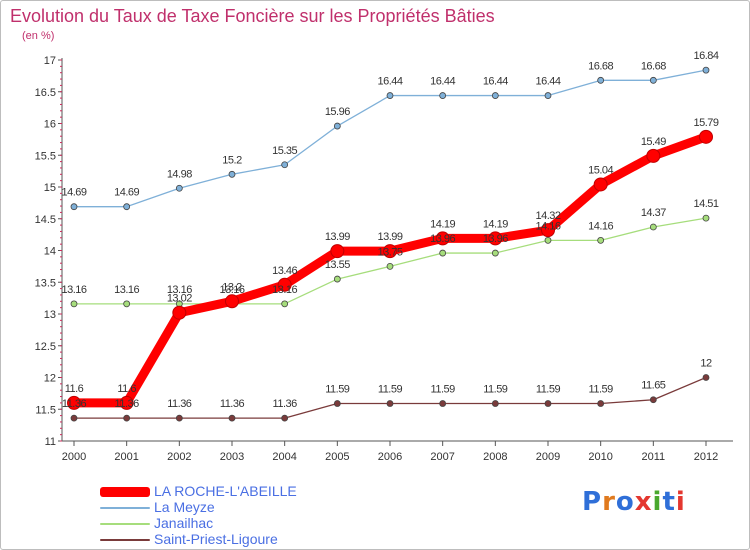  I want to click on data-label-1: 16.84, so click(705, 56).